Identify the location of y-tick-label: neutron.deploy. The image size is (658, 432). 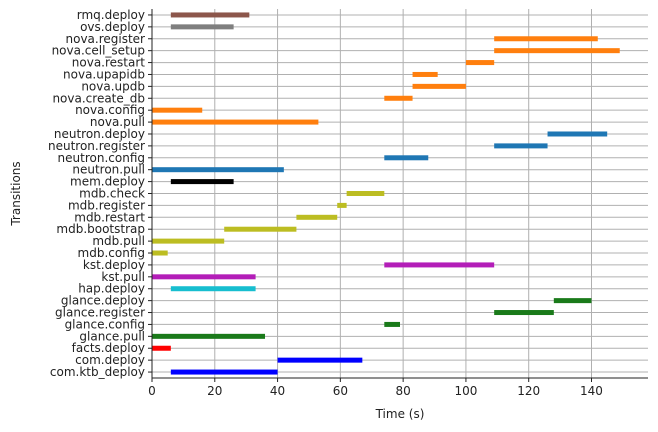
(99, 134).